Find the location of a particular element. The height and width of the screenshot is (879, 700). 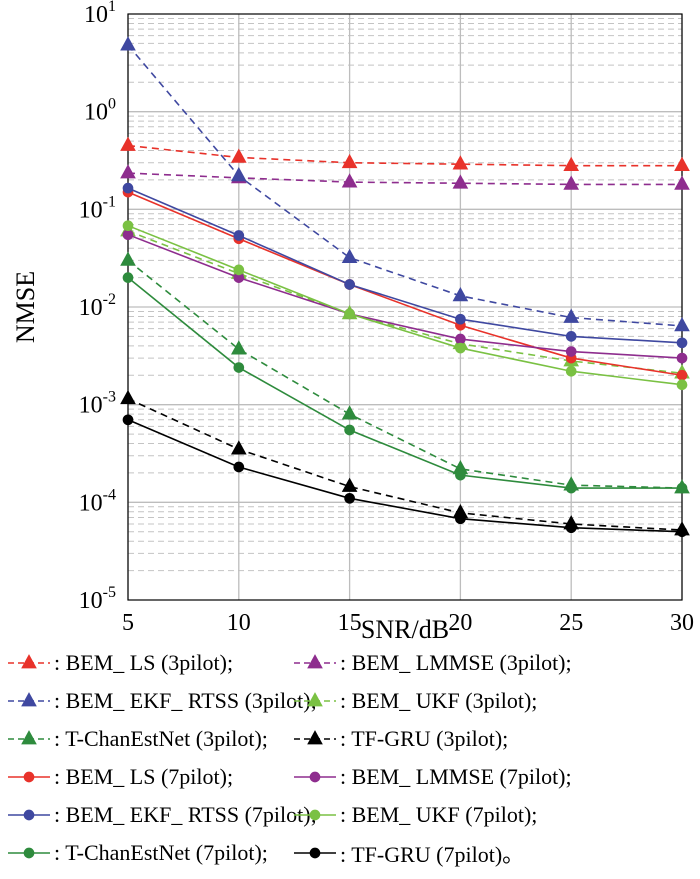

y-tick-label: 10⁻⁴ is located at coordinates (97, 501).